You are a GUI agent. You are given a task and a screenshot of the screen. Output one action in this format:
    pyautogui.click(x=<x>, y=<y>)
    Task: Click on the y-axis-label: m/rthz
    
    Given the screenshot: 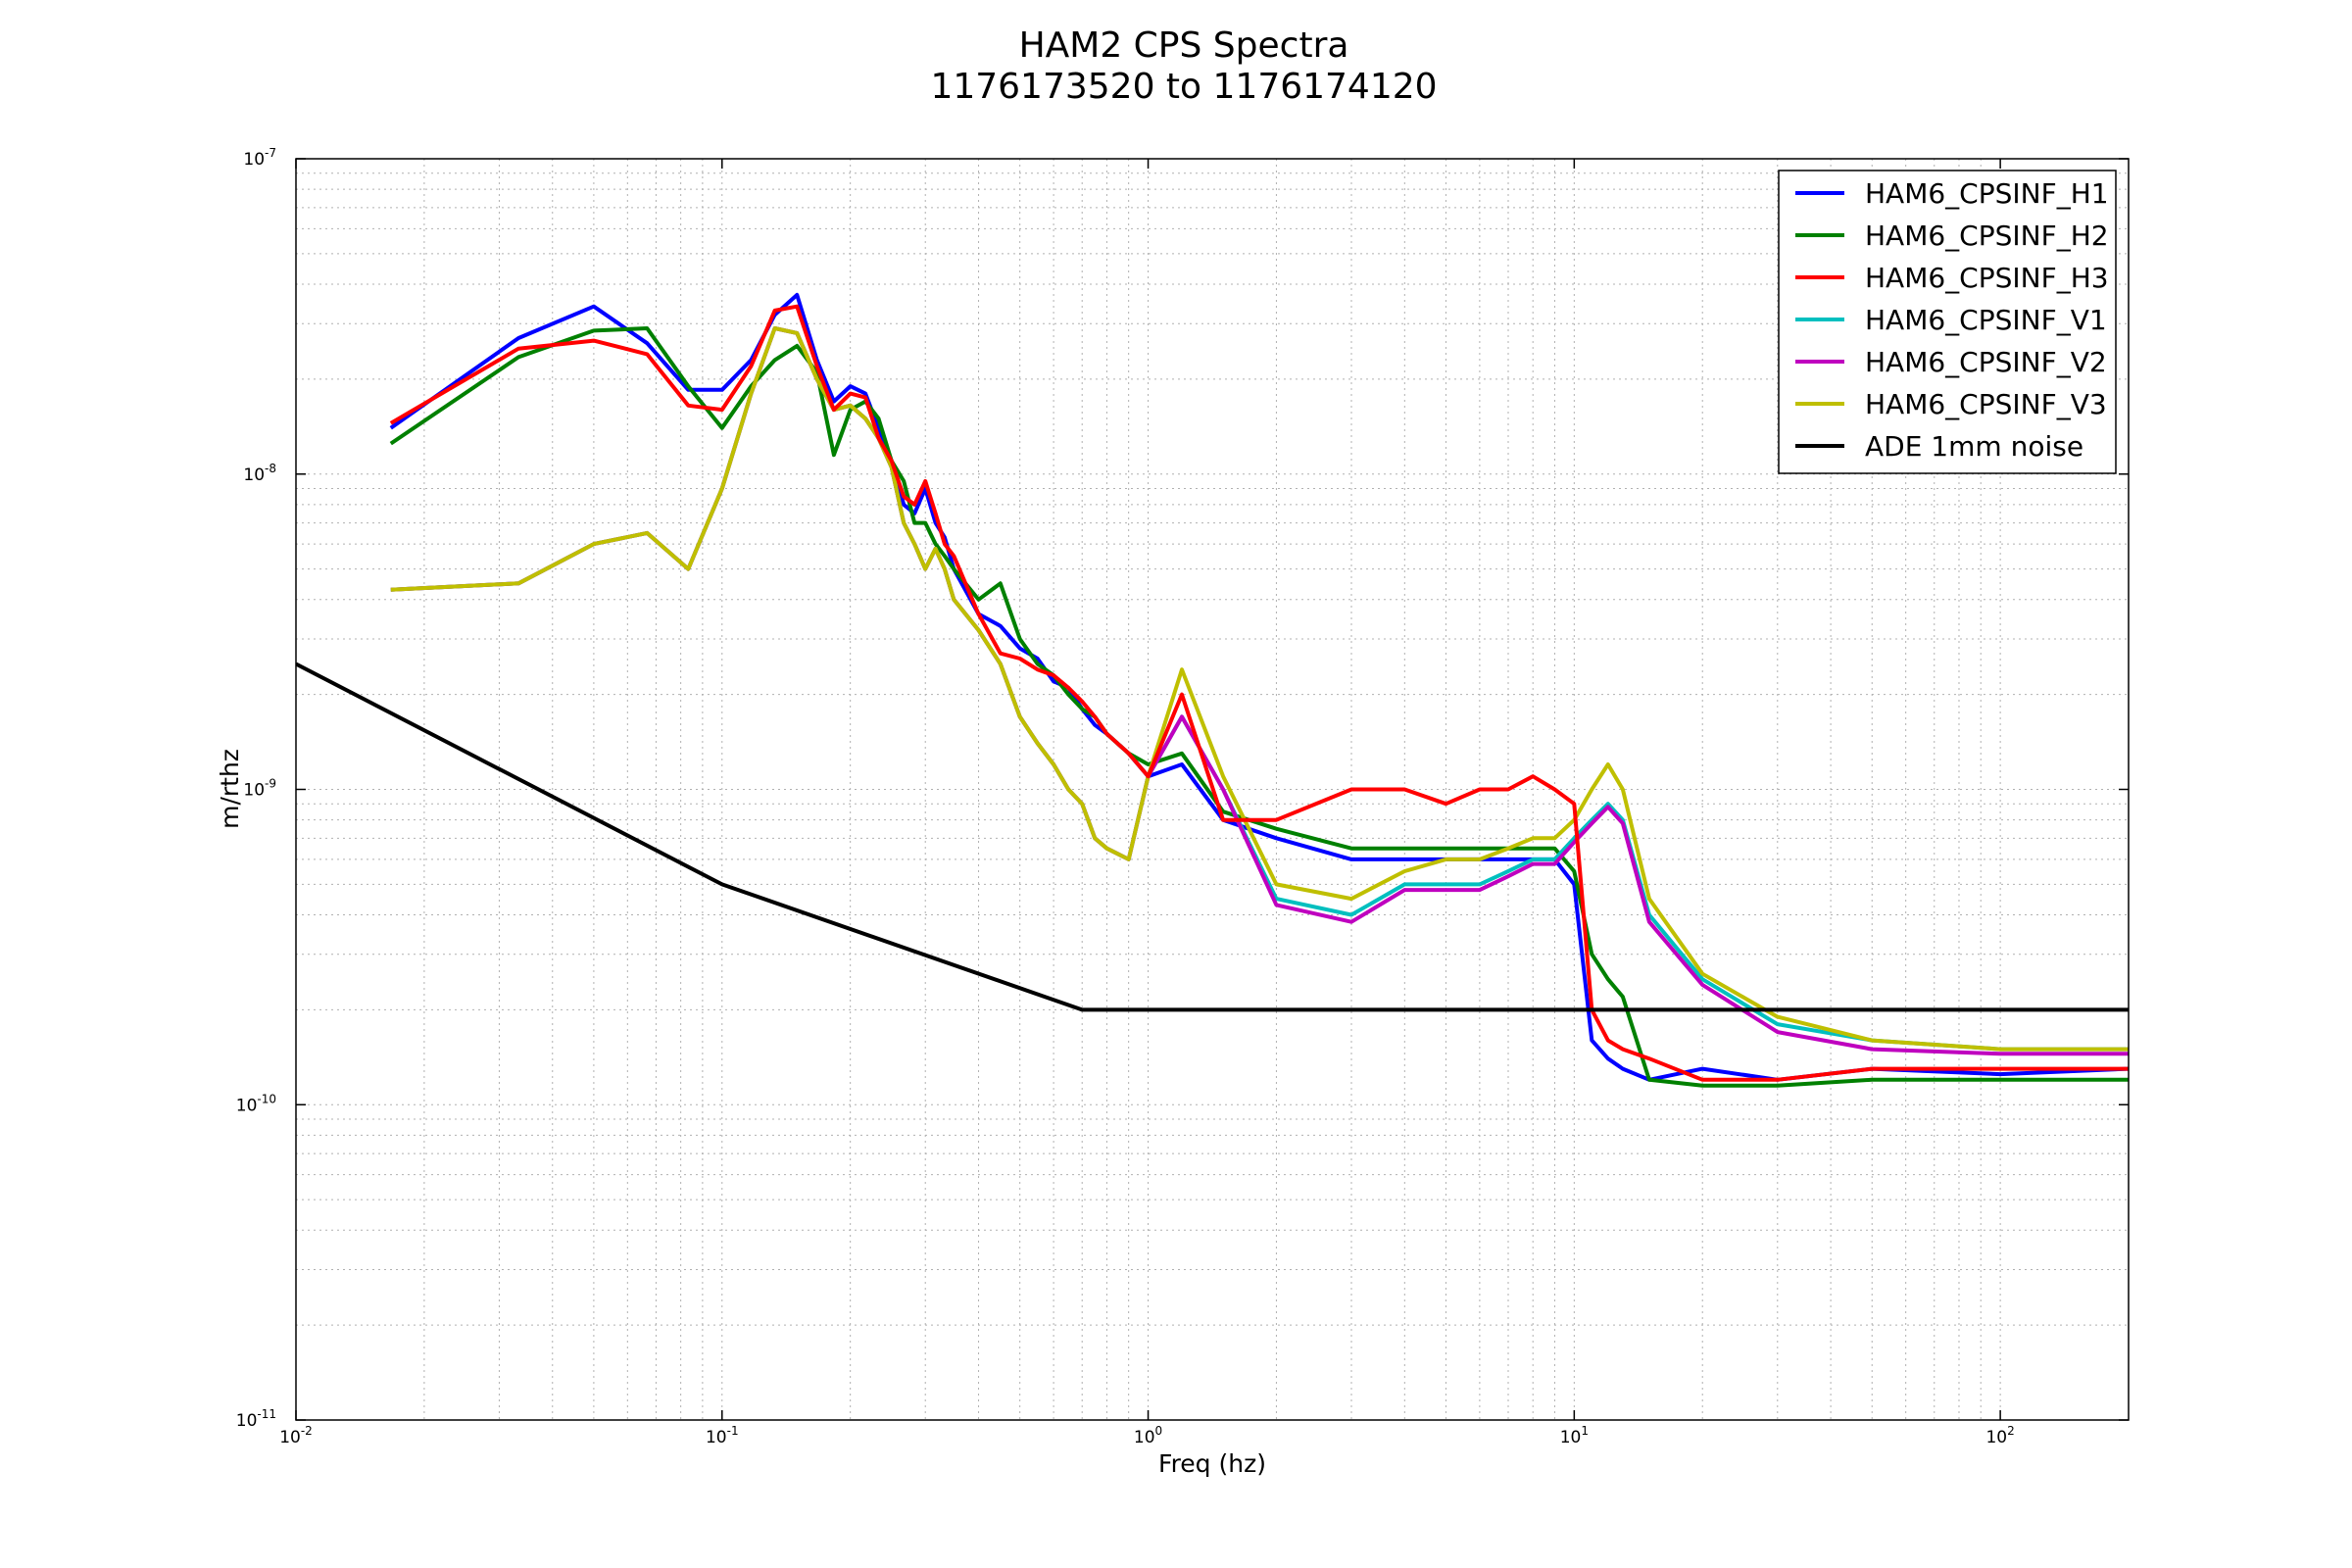 What is the action you would take?
    pyautogui.click(x=230, y=789)
    